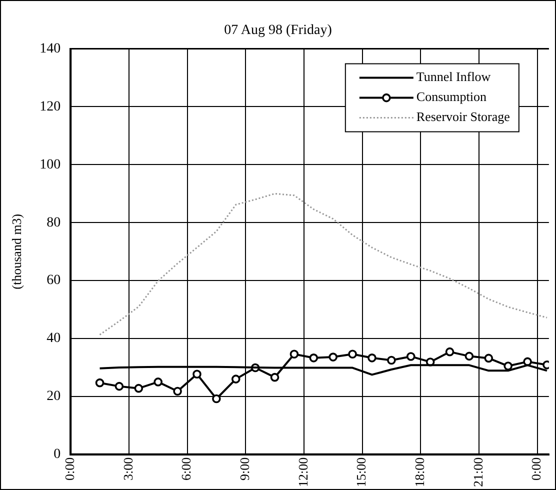 The image size is (556, 490). I want to click on y-tick-label: 140, so click(50, 48).